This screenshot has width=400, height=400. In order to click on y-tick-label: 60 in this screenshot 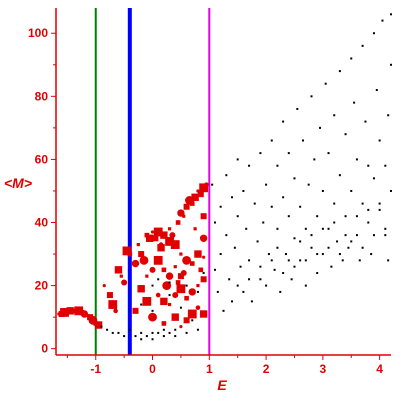, I will do `click(42, 159)`.